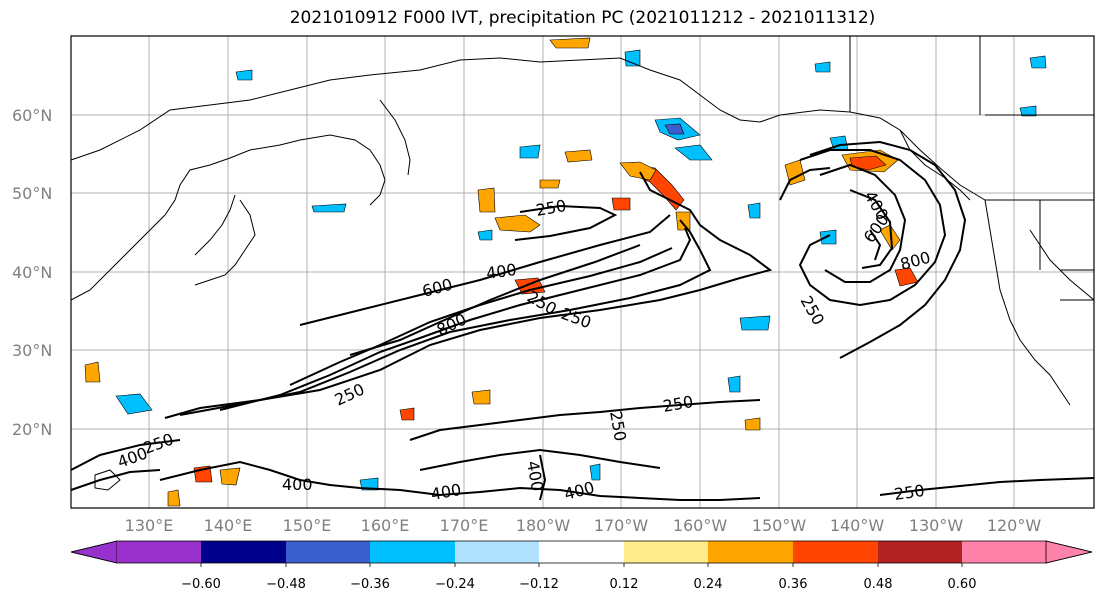 The width and height of the screenshot is (1105, 601). I want to click on colorbar-tick-label: −0.12, so click(539, 584).